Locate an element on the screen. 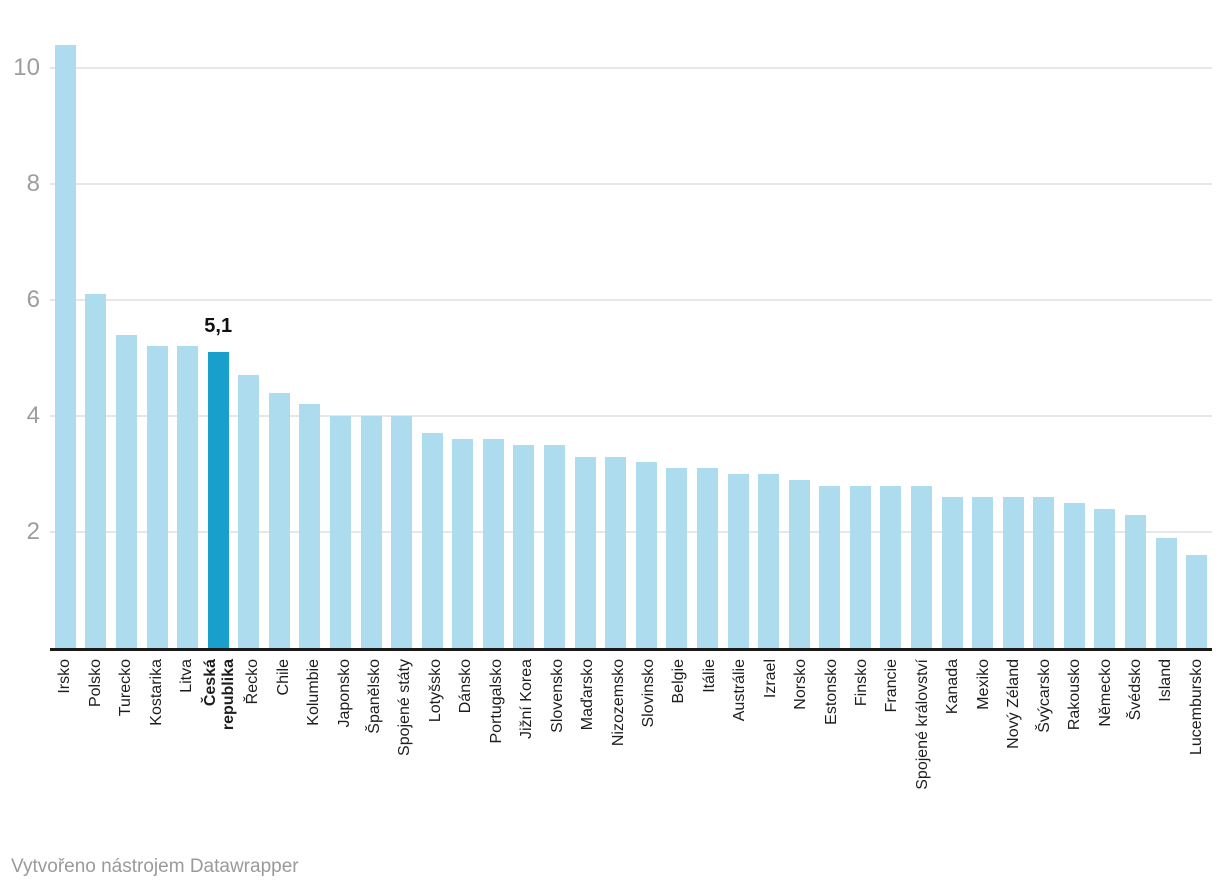 This screenshot has width=1220, height=896. x-axis-label: Španělsko is located at coordinates (375, 696).